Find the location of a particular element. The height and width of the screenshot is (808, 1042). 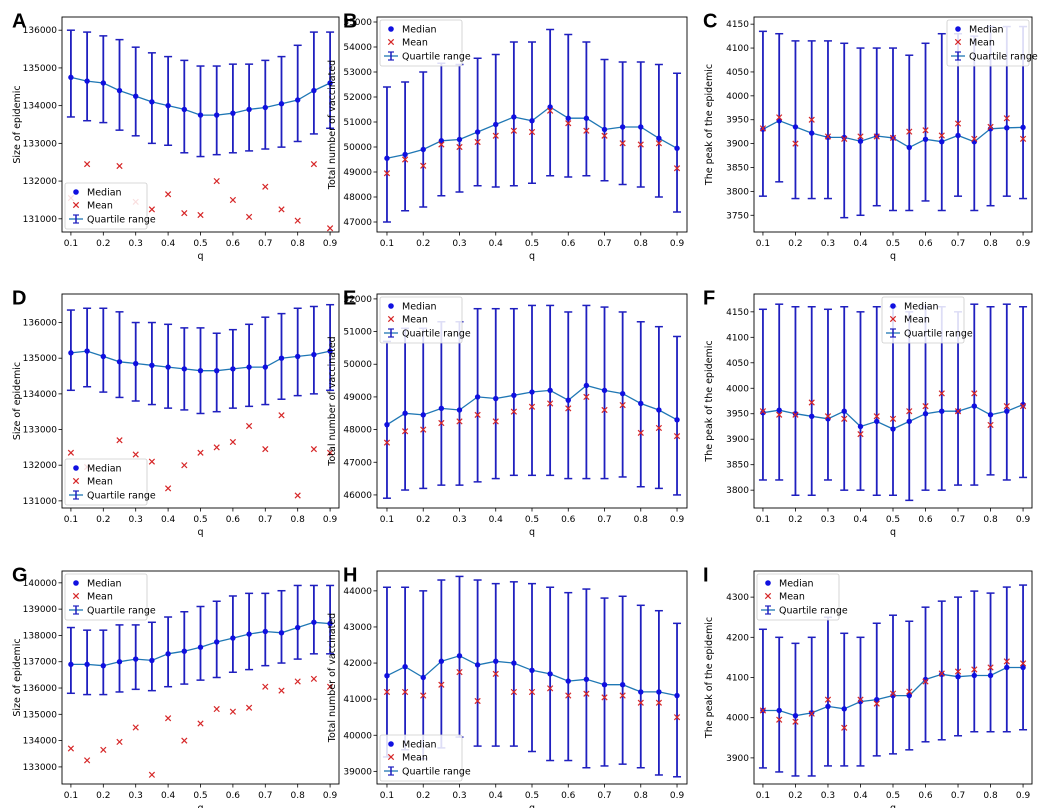

y-tick-label: 52000 is located at coordinates (357, 98).